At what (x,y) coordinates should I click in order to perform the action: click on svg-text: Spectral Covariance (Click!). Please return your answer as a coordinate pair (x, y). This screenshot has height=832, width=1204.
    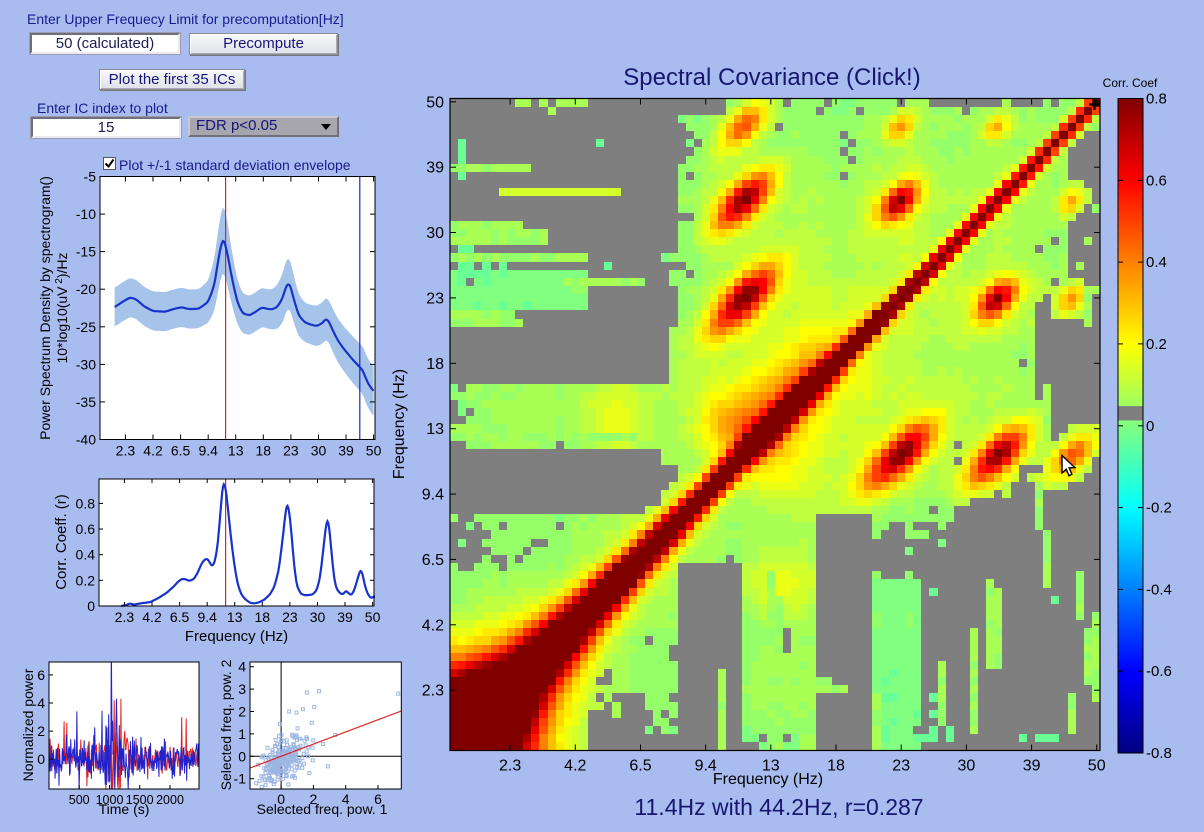
    Looking at the image, I should click on (771, 77).